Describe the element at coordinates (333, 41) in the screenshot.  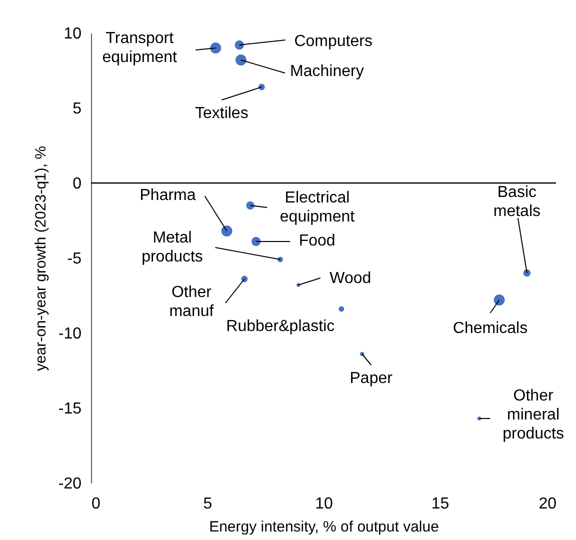
I see `annotation: Computers` at that location.